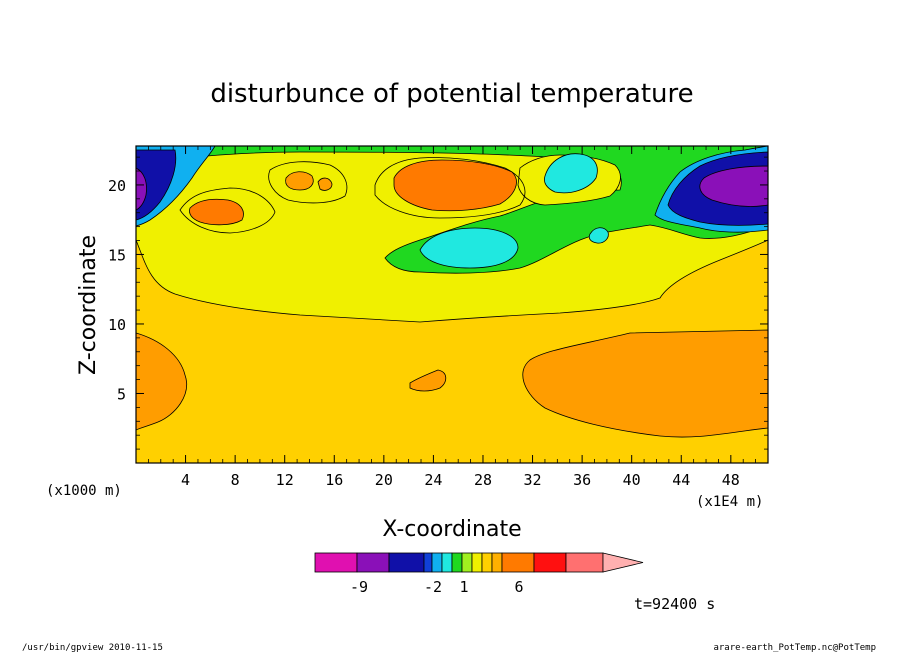 This screenshot has width=904, height=654. I want to click on x-tick-label: 48, so click(731, 480).